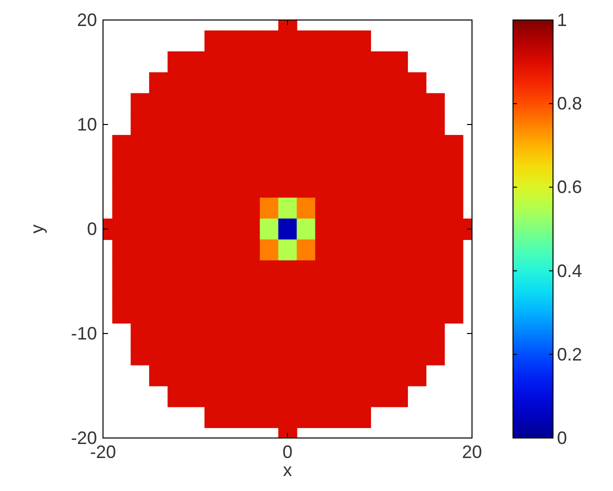 This screenshot has height=491, width=613. I want to click on y-axis-title: y, so click(37, 229).